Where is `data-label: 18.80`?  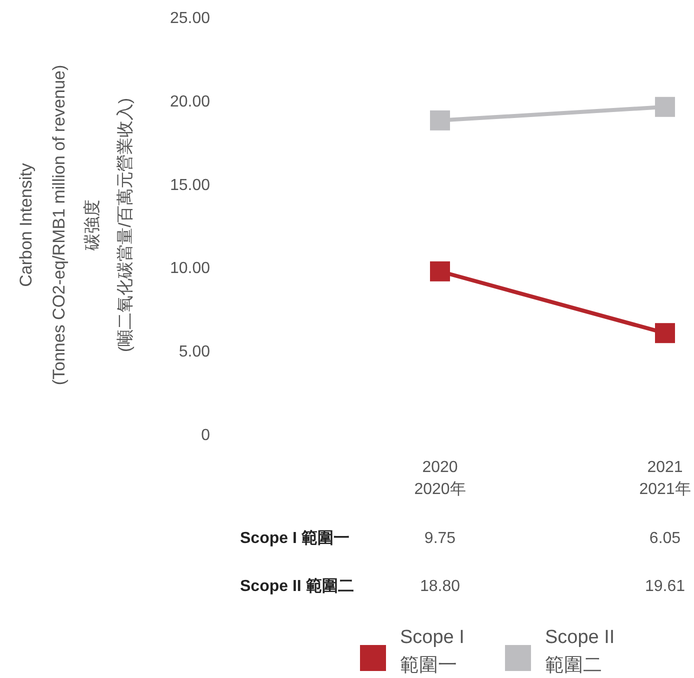 data-label: 18.80 is located at coordinates (440, 586).